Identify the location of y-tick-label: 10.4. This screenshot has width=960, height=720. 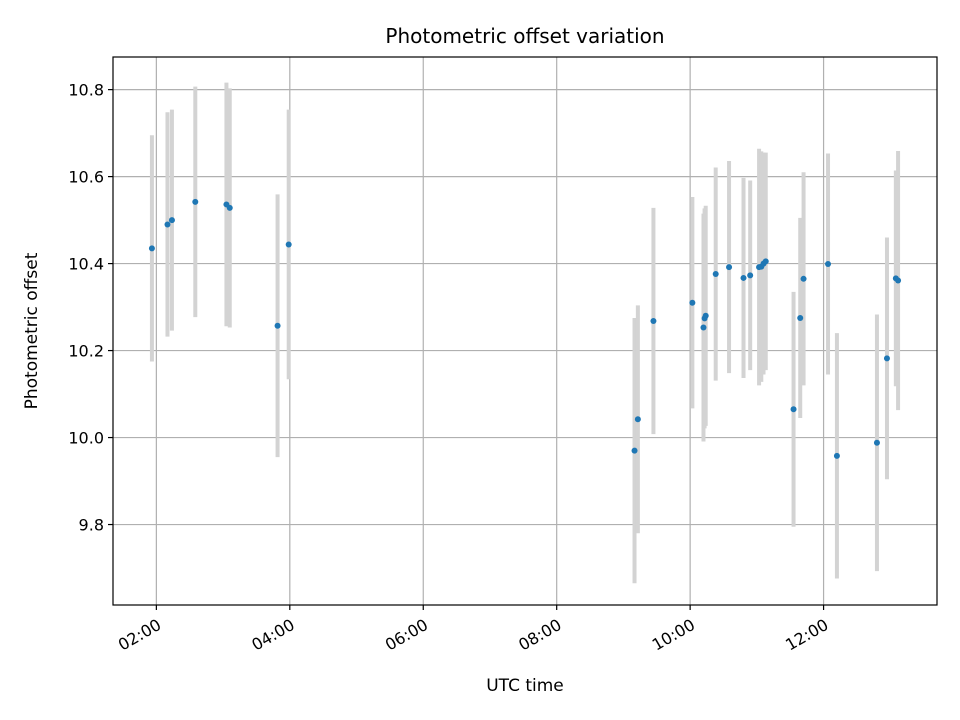
(86, 264).